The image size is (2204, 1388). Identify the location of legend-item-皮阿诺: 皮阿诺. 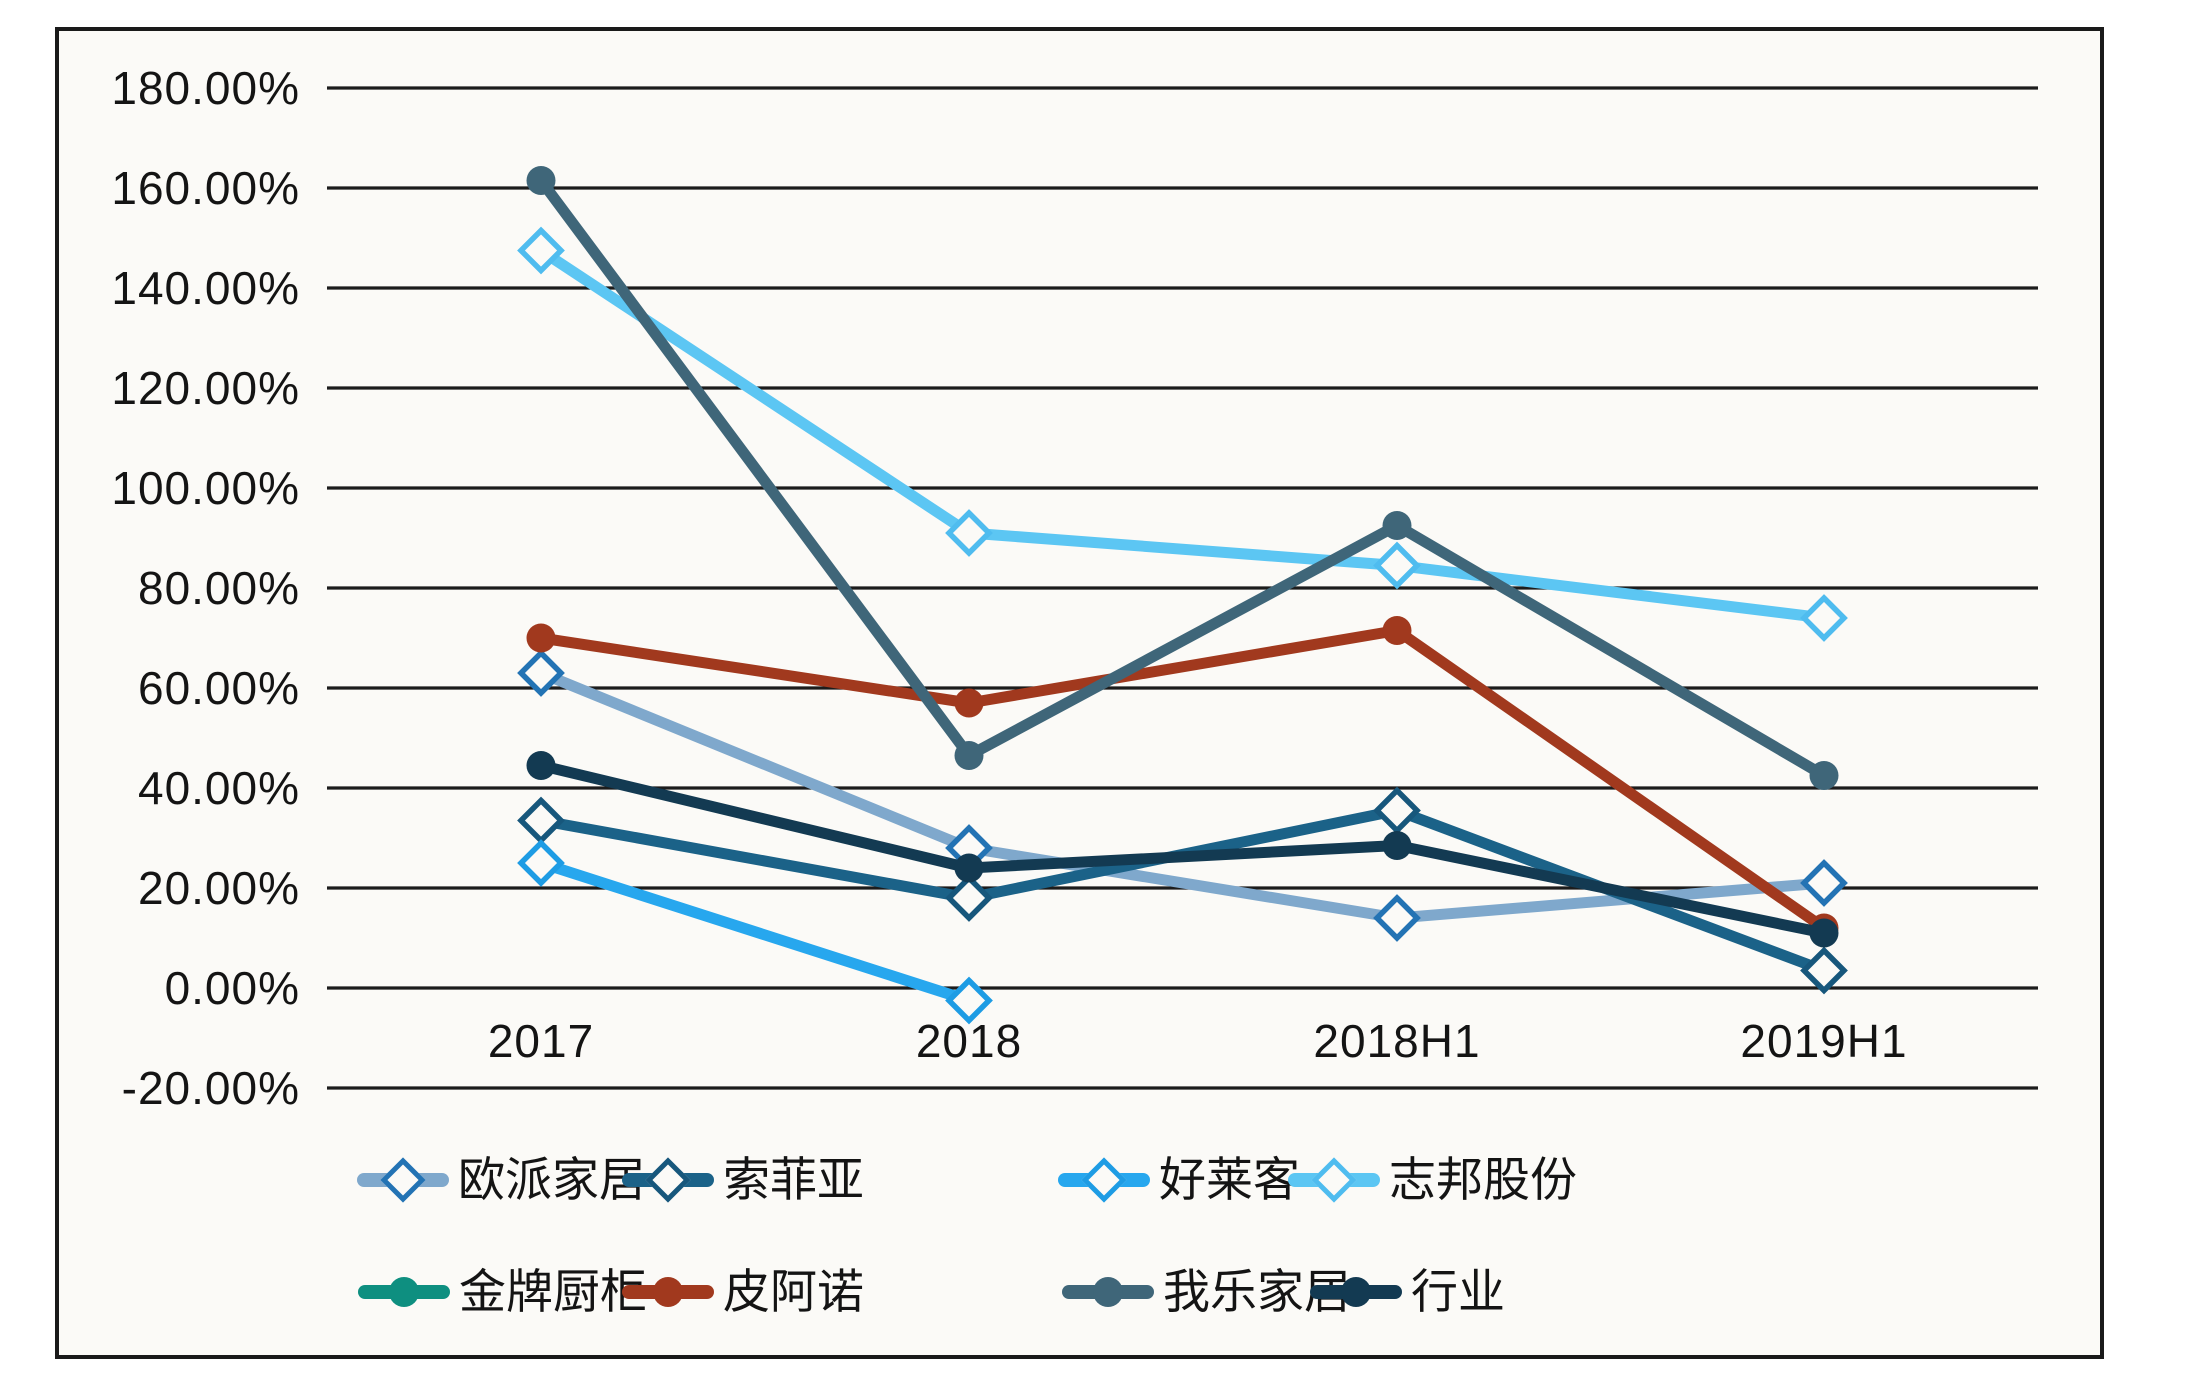
(743, 1292).